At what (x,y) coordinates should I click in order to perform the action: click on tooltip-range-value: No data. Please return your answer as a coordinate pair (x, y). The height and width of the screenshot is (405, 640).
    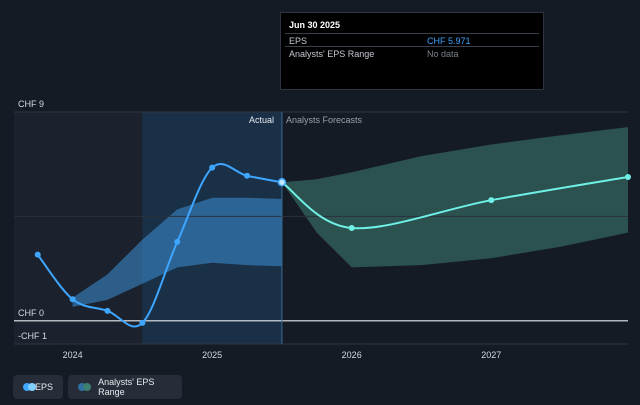
    Looking at the image, I should click on (443, 54).